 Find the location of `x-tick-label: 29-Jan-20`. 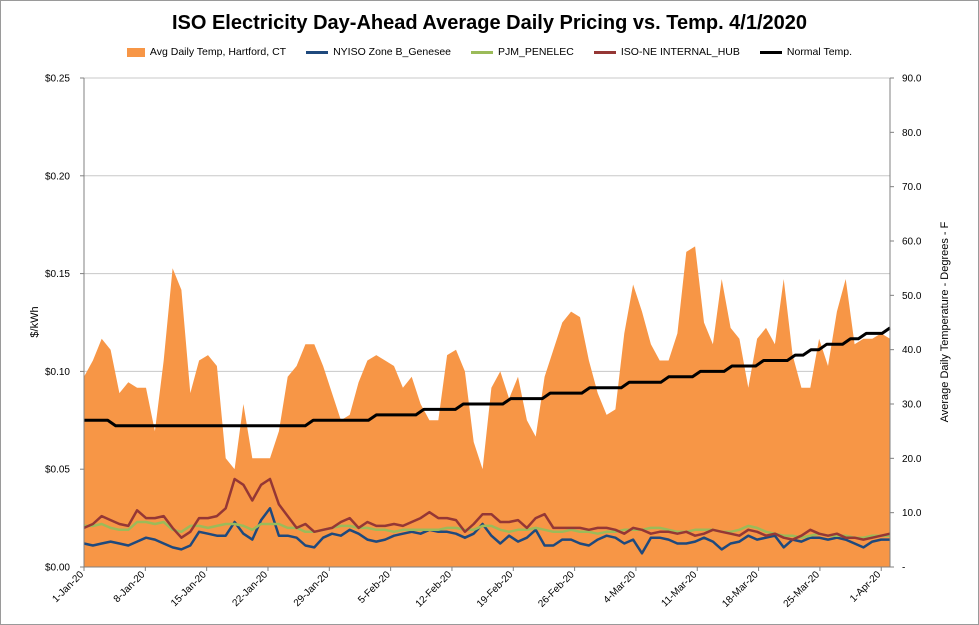

x-tick-label: 29-Jan-20 is located at coordinates (312, 589).